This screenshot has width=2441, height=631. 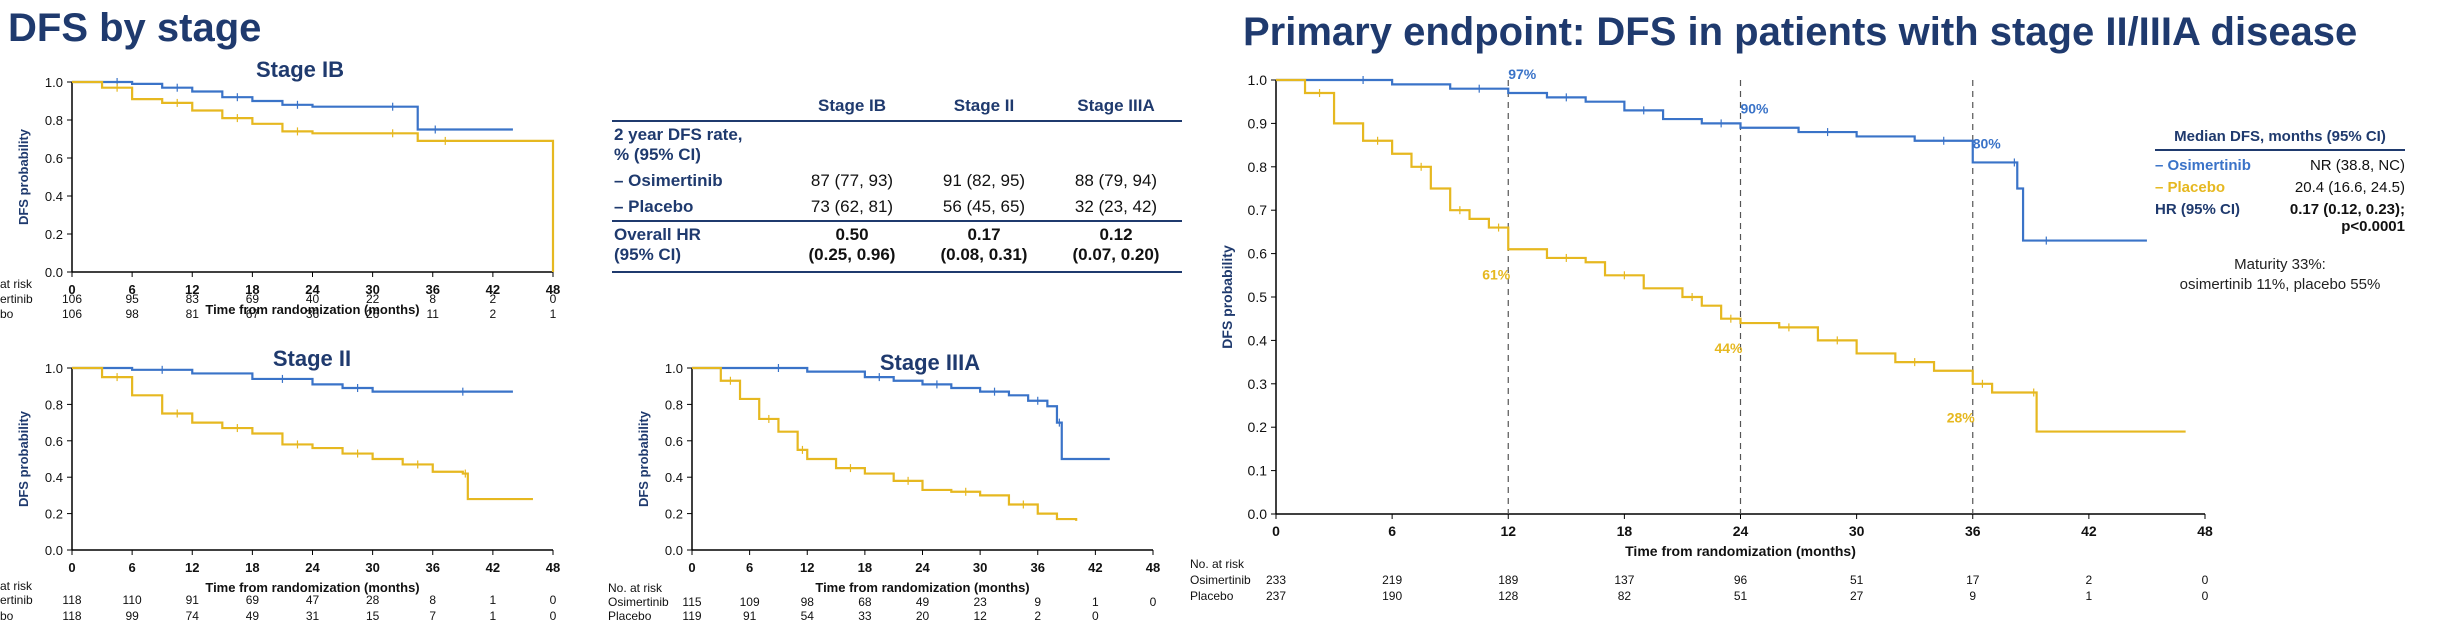 I want to click on chart3-x-tick-label: 24, so click(x=1741, y=531).